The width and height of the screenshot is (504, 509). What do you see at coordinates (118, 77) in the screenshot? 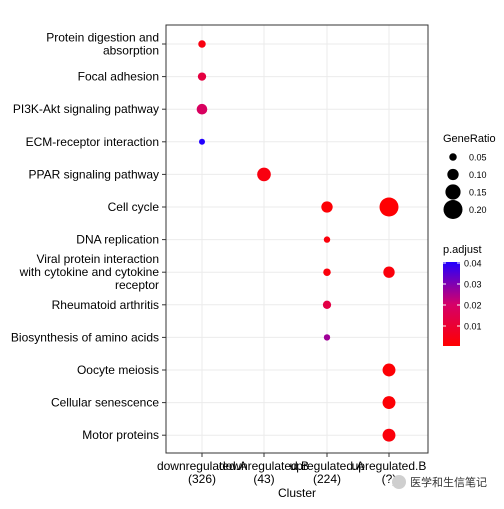
I see `y-tick-label: Focal adhesion` at bounding box center [118, 77].